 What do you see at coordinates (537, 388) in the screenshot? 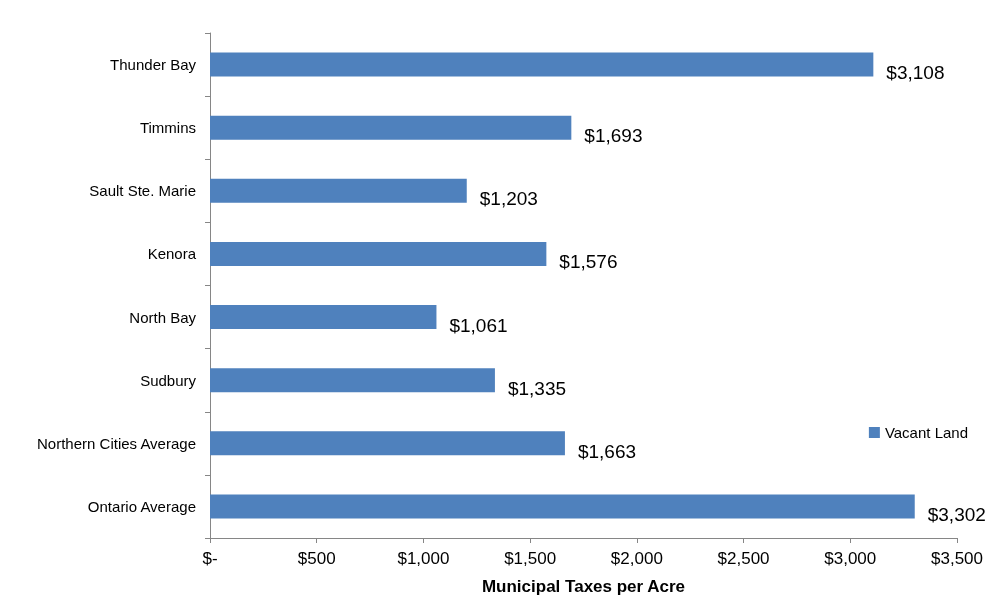
I see `data-label: $1,335` at bounding box center [537, 388].